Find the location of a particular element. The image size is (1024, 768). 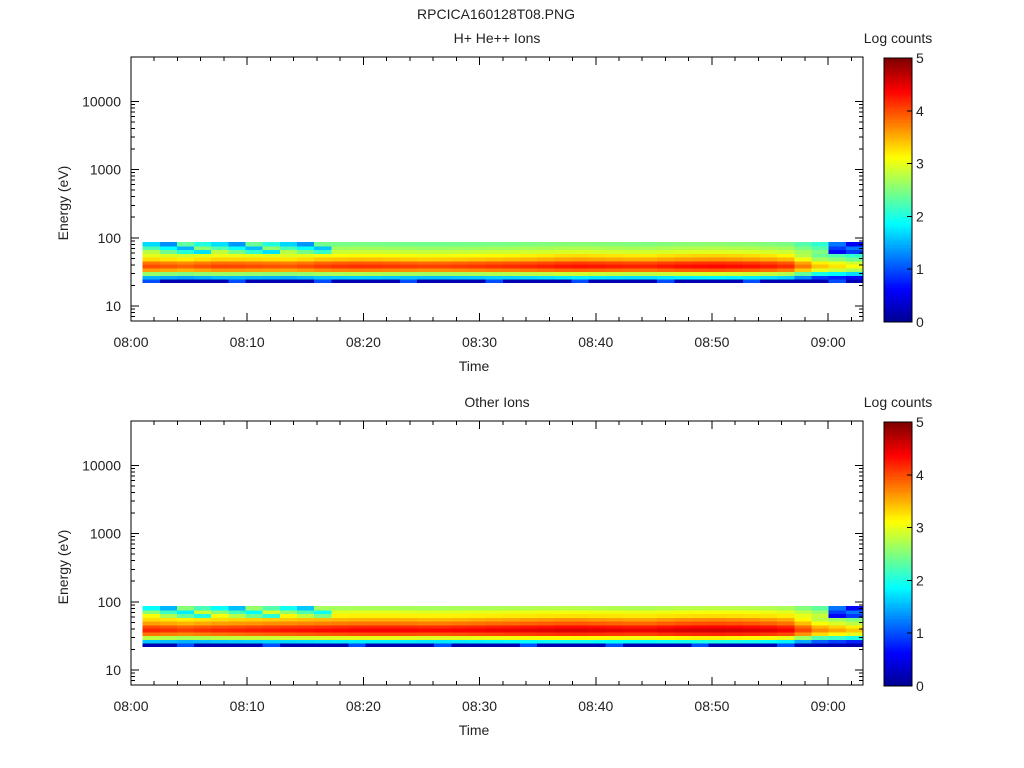

colorbar-tick-label: 2 is located at coordinates (920, 580).